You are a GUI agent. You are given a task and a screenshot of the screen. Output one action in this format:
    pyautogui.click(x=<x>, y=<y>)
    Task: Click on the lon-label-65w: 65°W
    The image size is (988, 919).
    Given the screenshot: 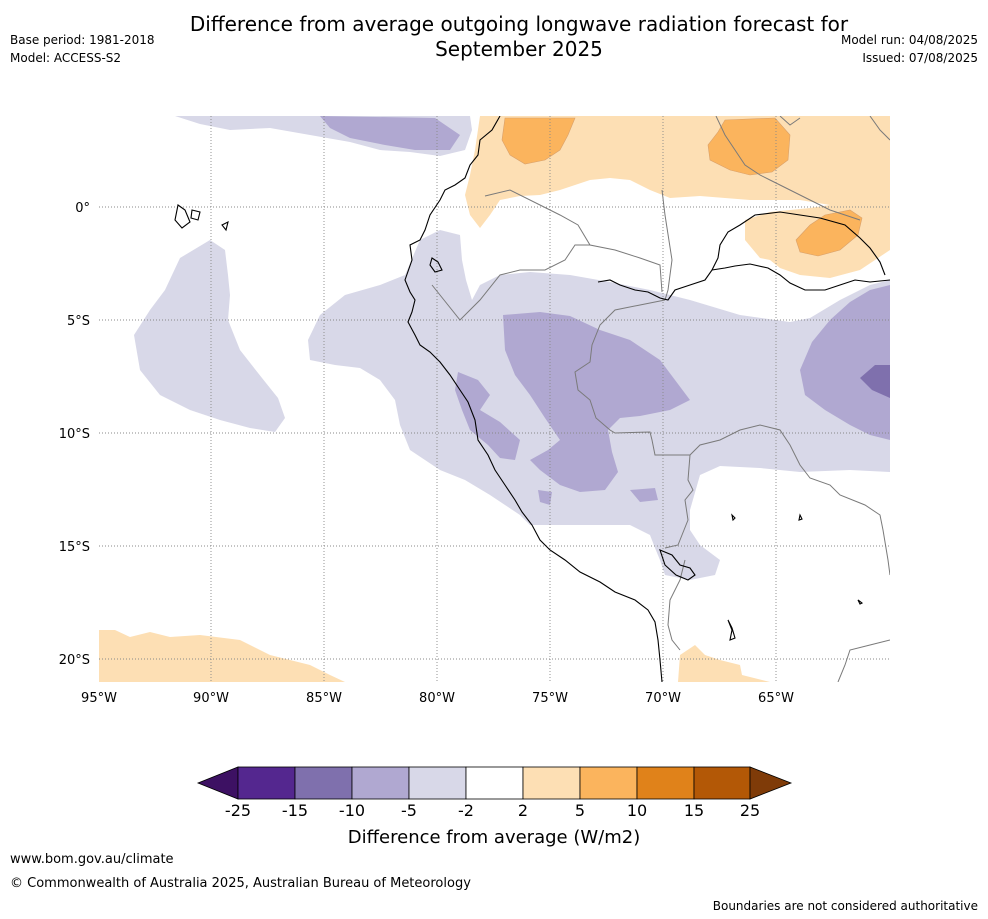 What is the action you would take?
    pyautogui.click(x=776, y=698)
    